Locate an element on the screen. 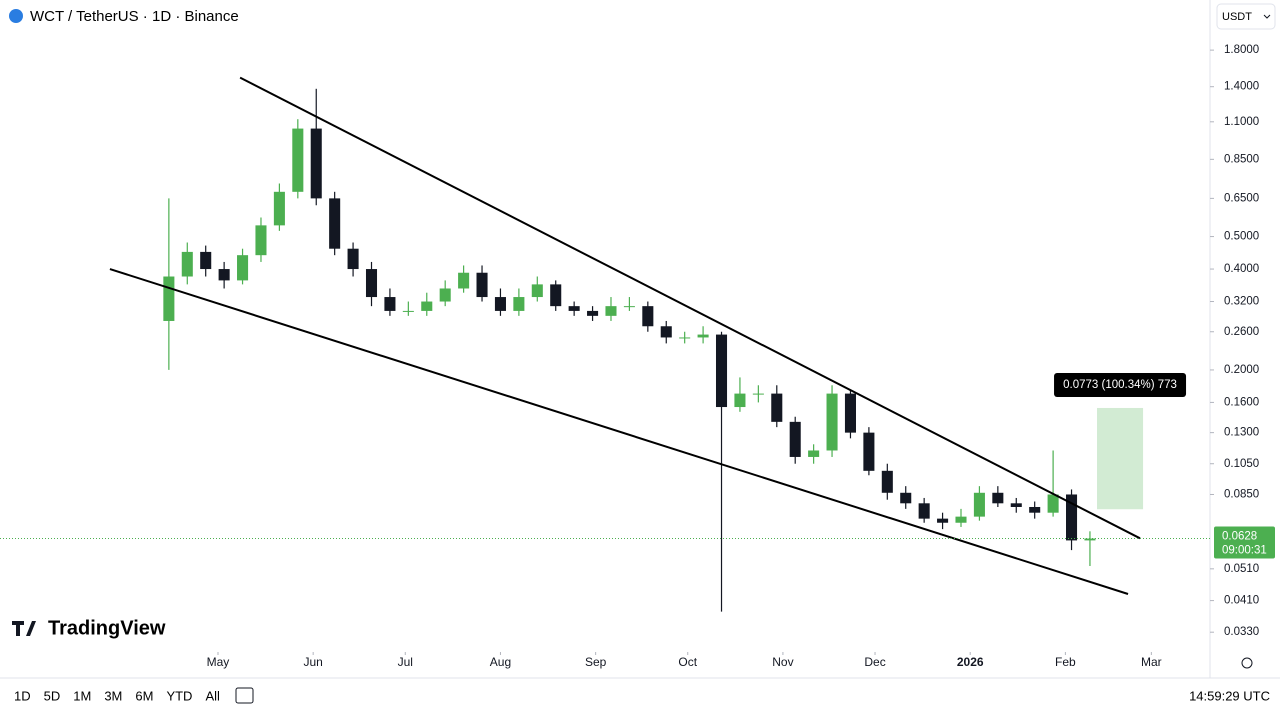 This screenshot has width=1280, height=725. y-tick-label: 1.8000 is located at coordinates (1241, 50).